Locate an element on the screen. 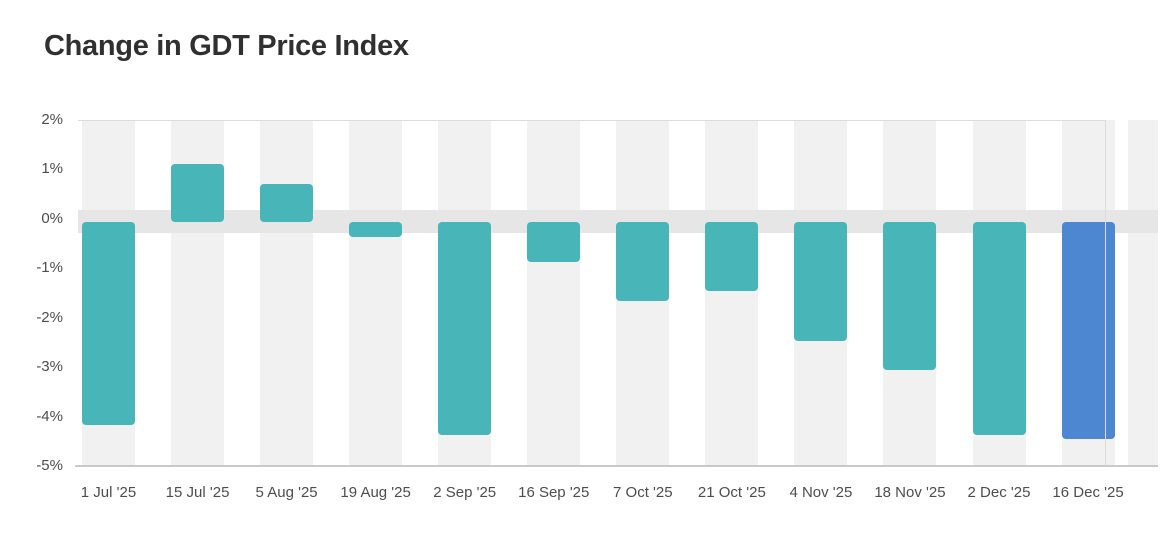  chart-title: Change in GDT Price Index is located at coordinates (226, 46).